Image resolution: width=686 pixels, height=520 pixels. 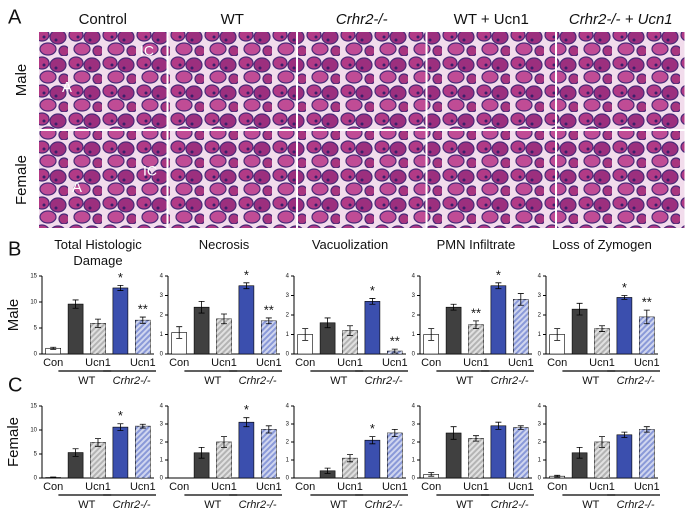 I want to click on row-label: Male, so click(x=13, y=315).